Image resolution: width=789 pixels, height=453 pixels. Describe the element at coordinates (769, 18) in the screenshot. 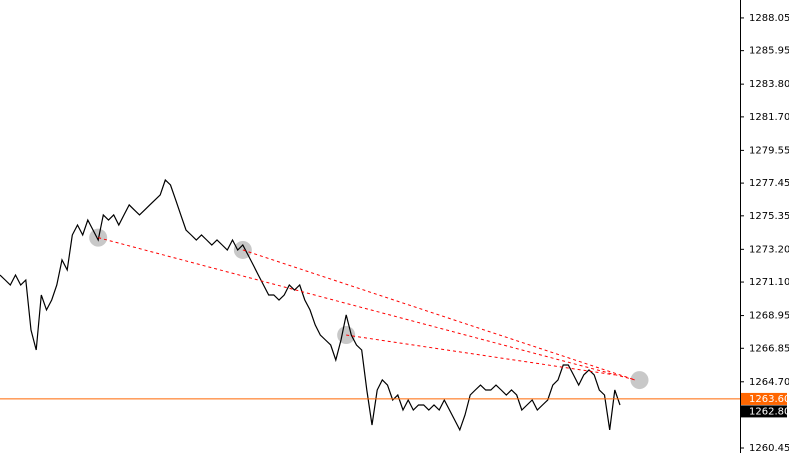

I see `y-tick-label: 1288.05` at that location.